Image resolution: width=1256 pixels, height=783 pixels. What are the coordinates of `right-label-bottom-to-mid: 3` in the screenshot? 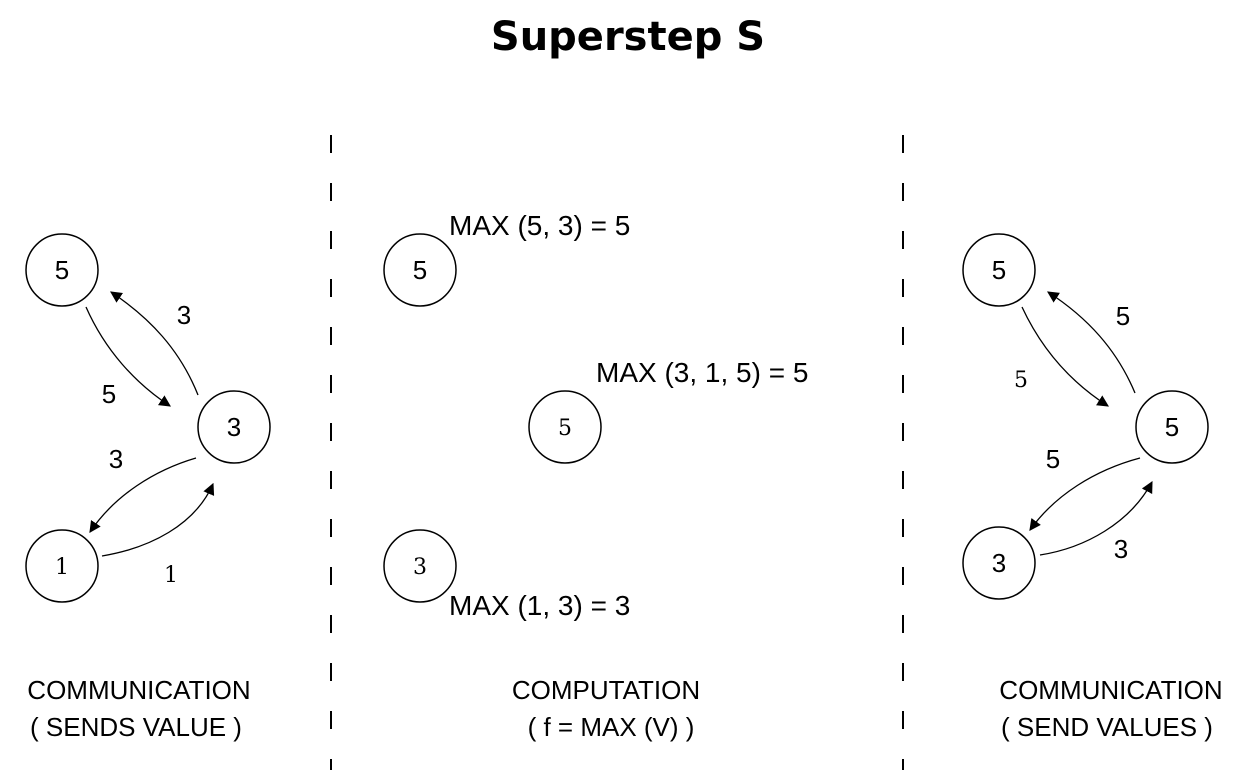 It's located at (1121, 549).